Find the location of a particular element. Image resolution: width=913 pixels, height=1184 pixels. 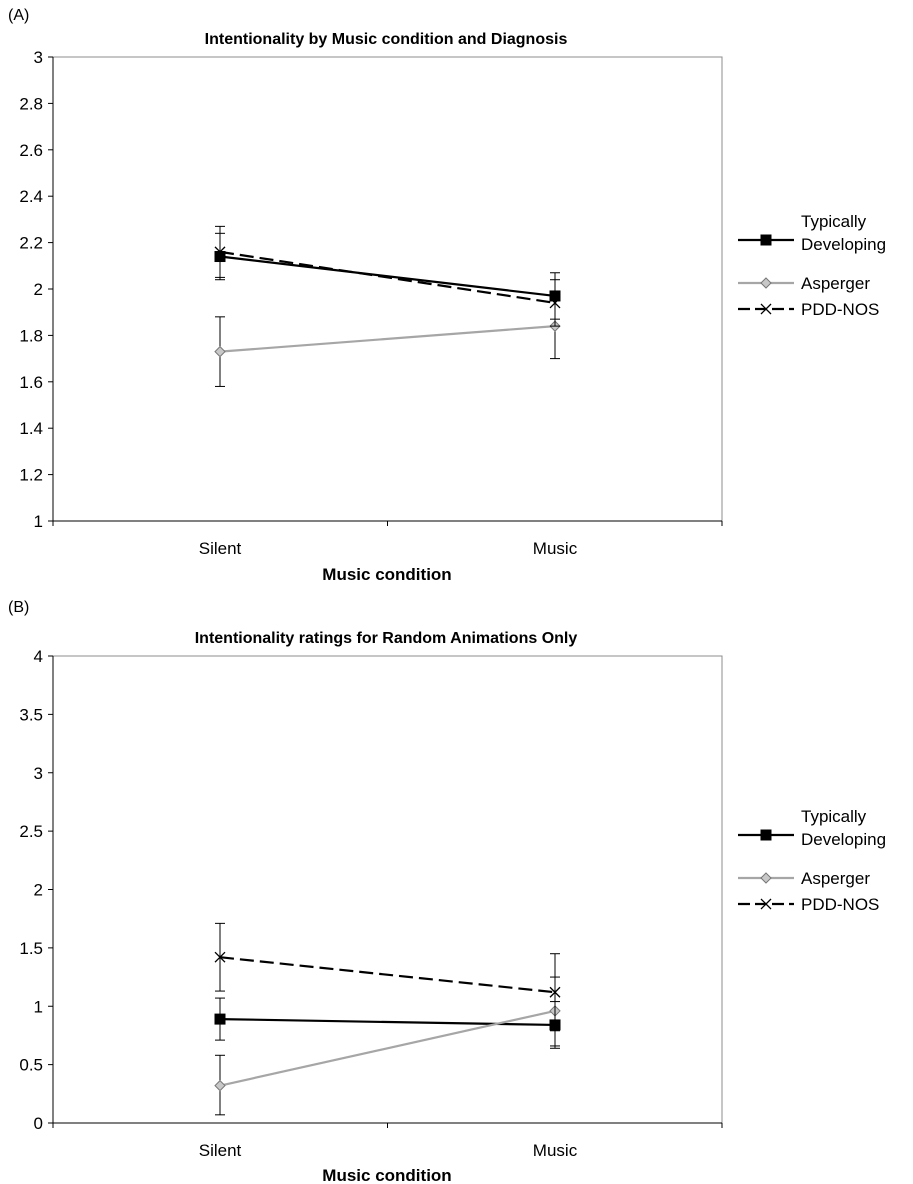

y-tick-label: 2.5 is located at coordinates (31, 831).